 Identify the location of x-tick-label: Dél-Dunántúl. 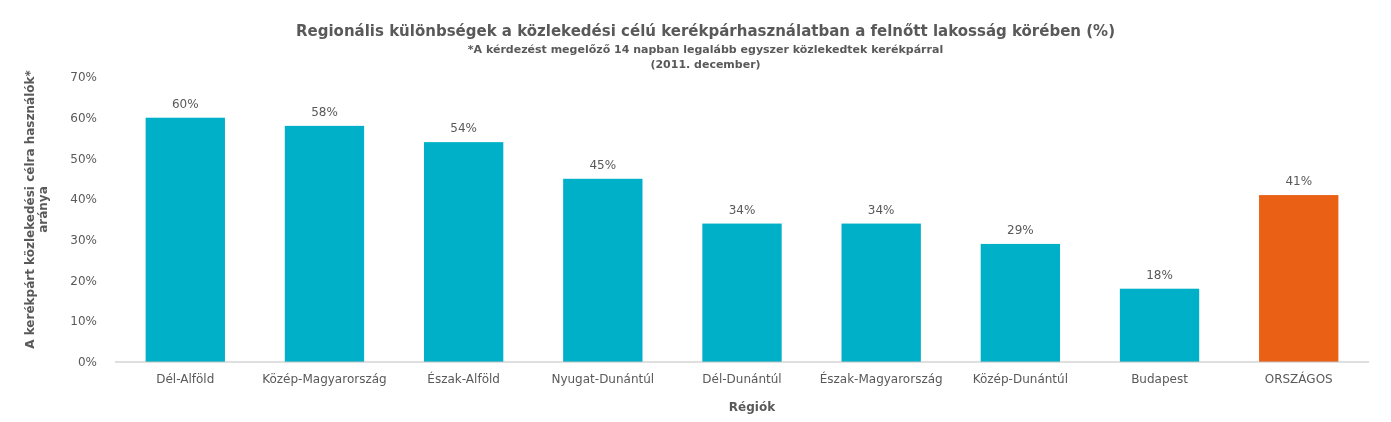
(742, 379).